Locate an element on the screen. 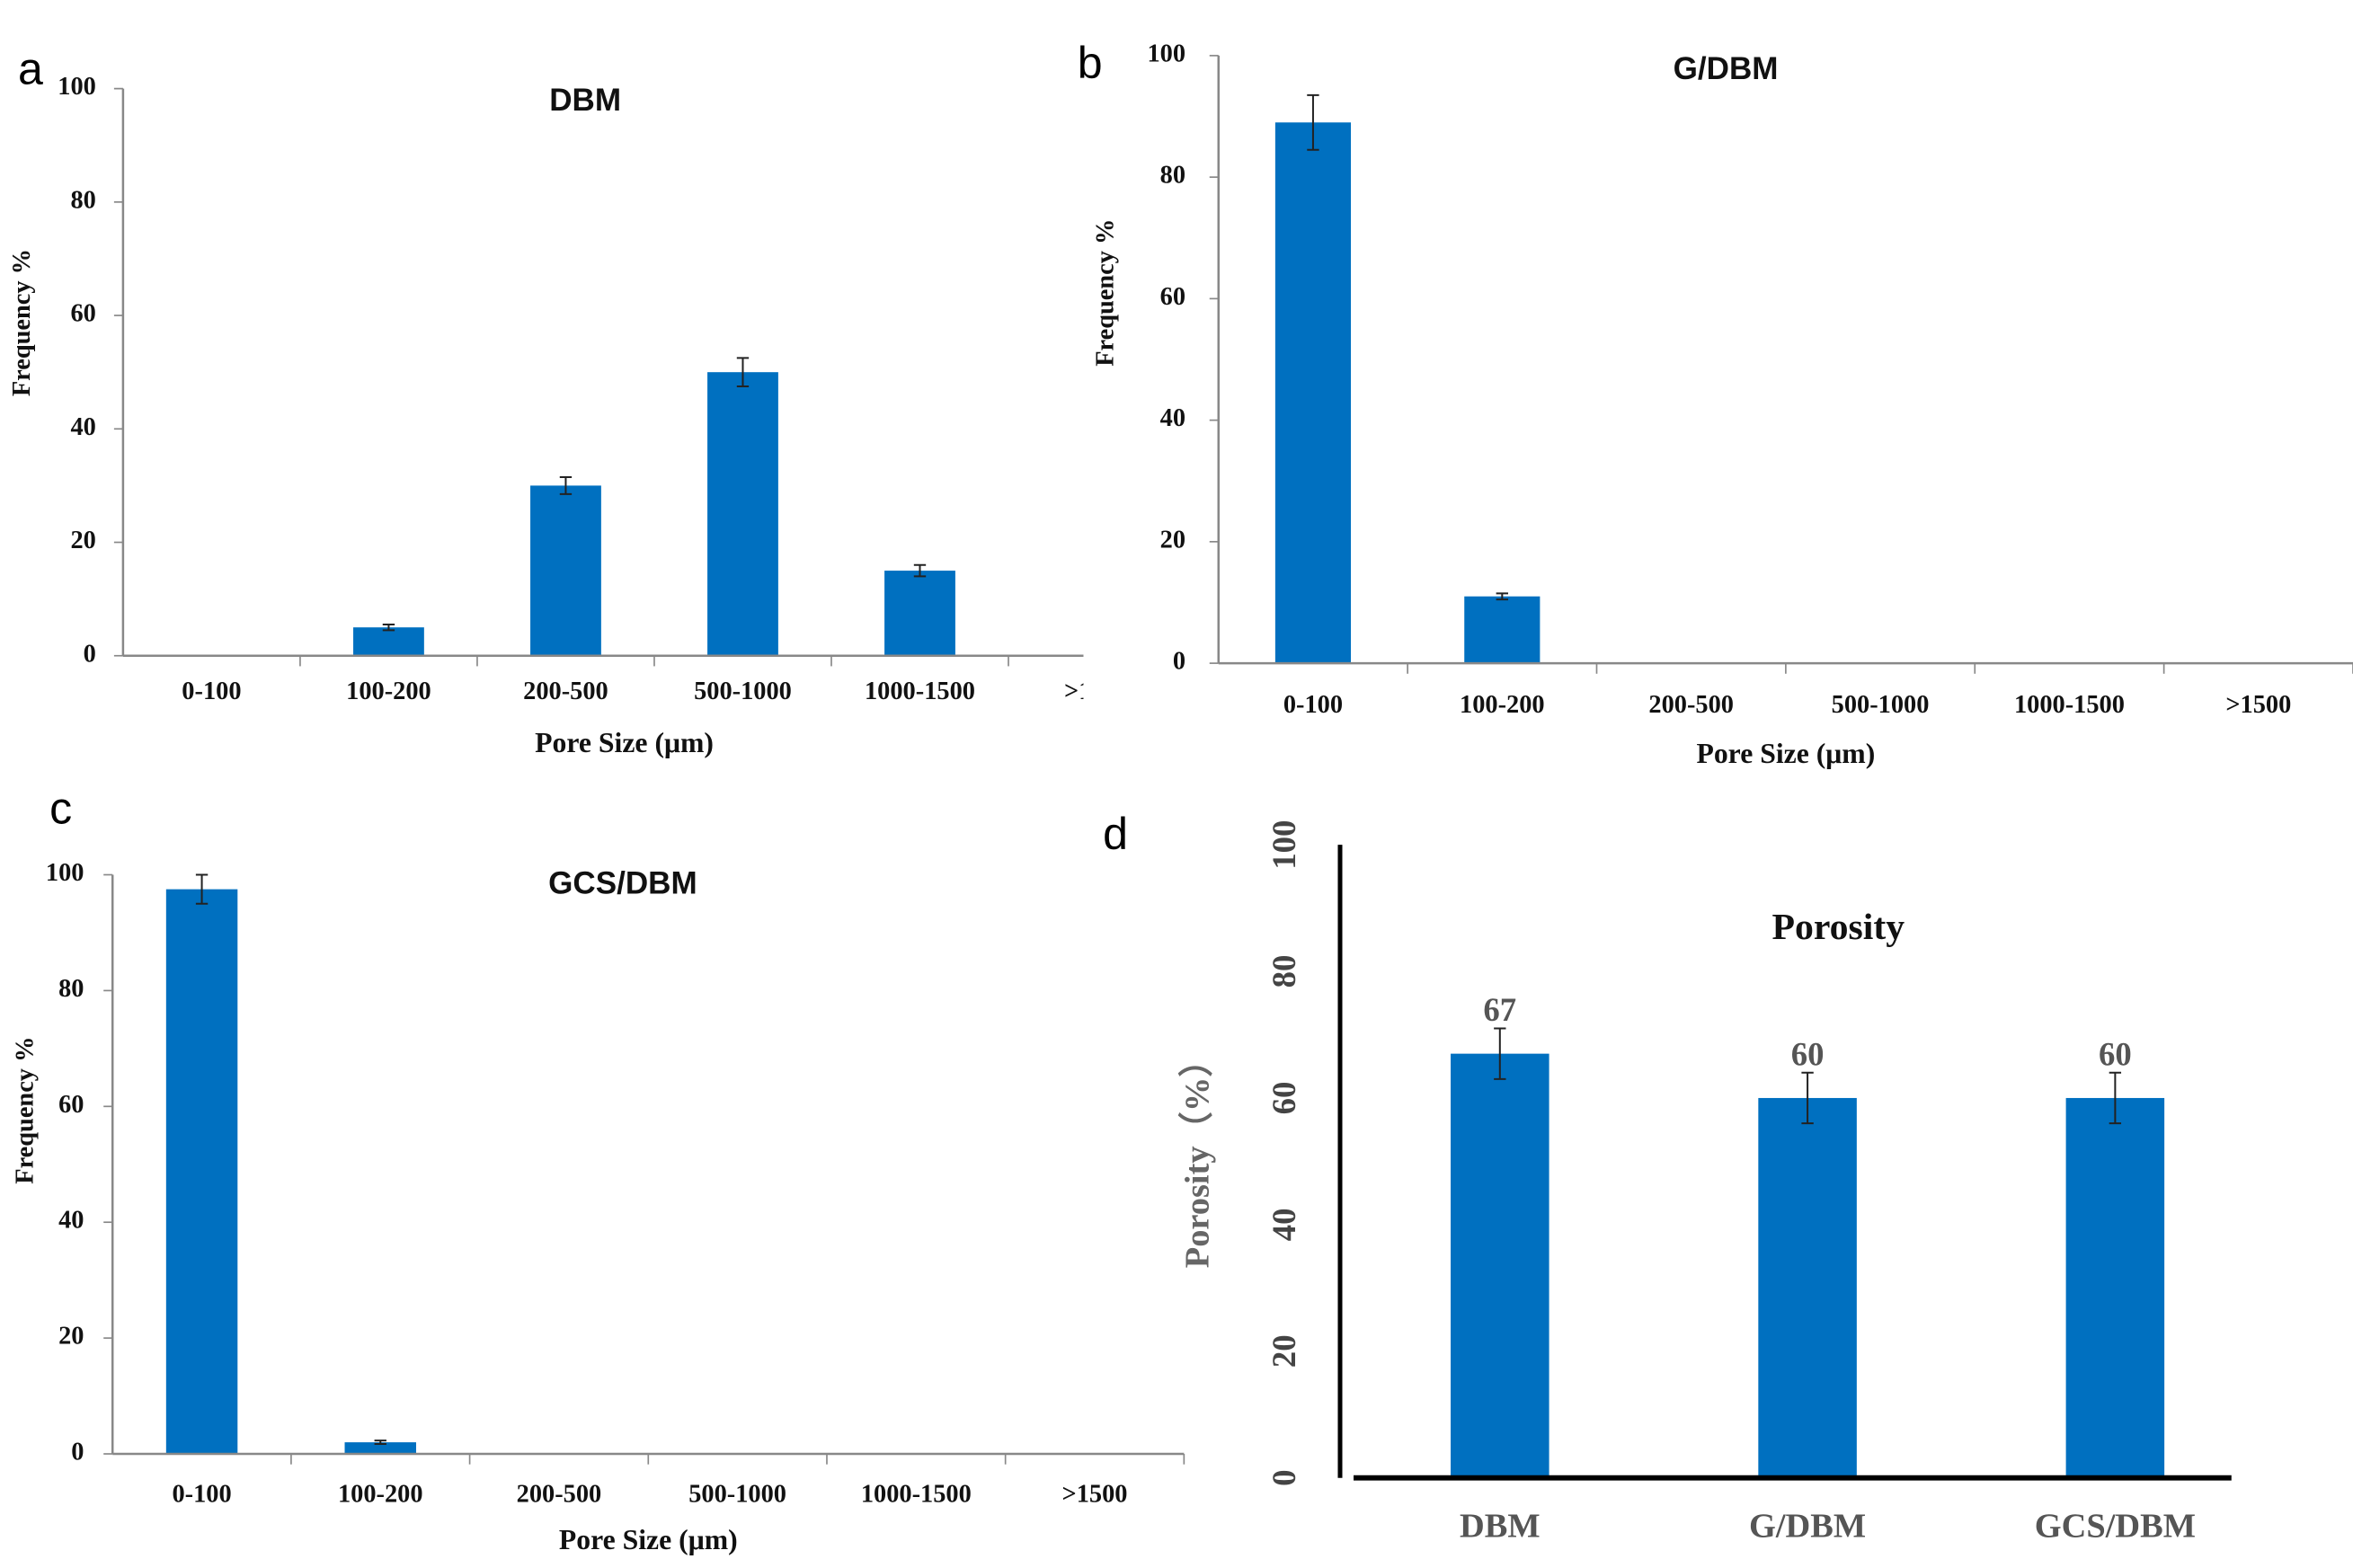  panel-label: c is located at coordinates (61, 809).